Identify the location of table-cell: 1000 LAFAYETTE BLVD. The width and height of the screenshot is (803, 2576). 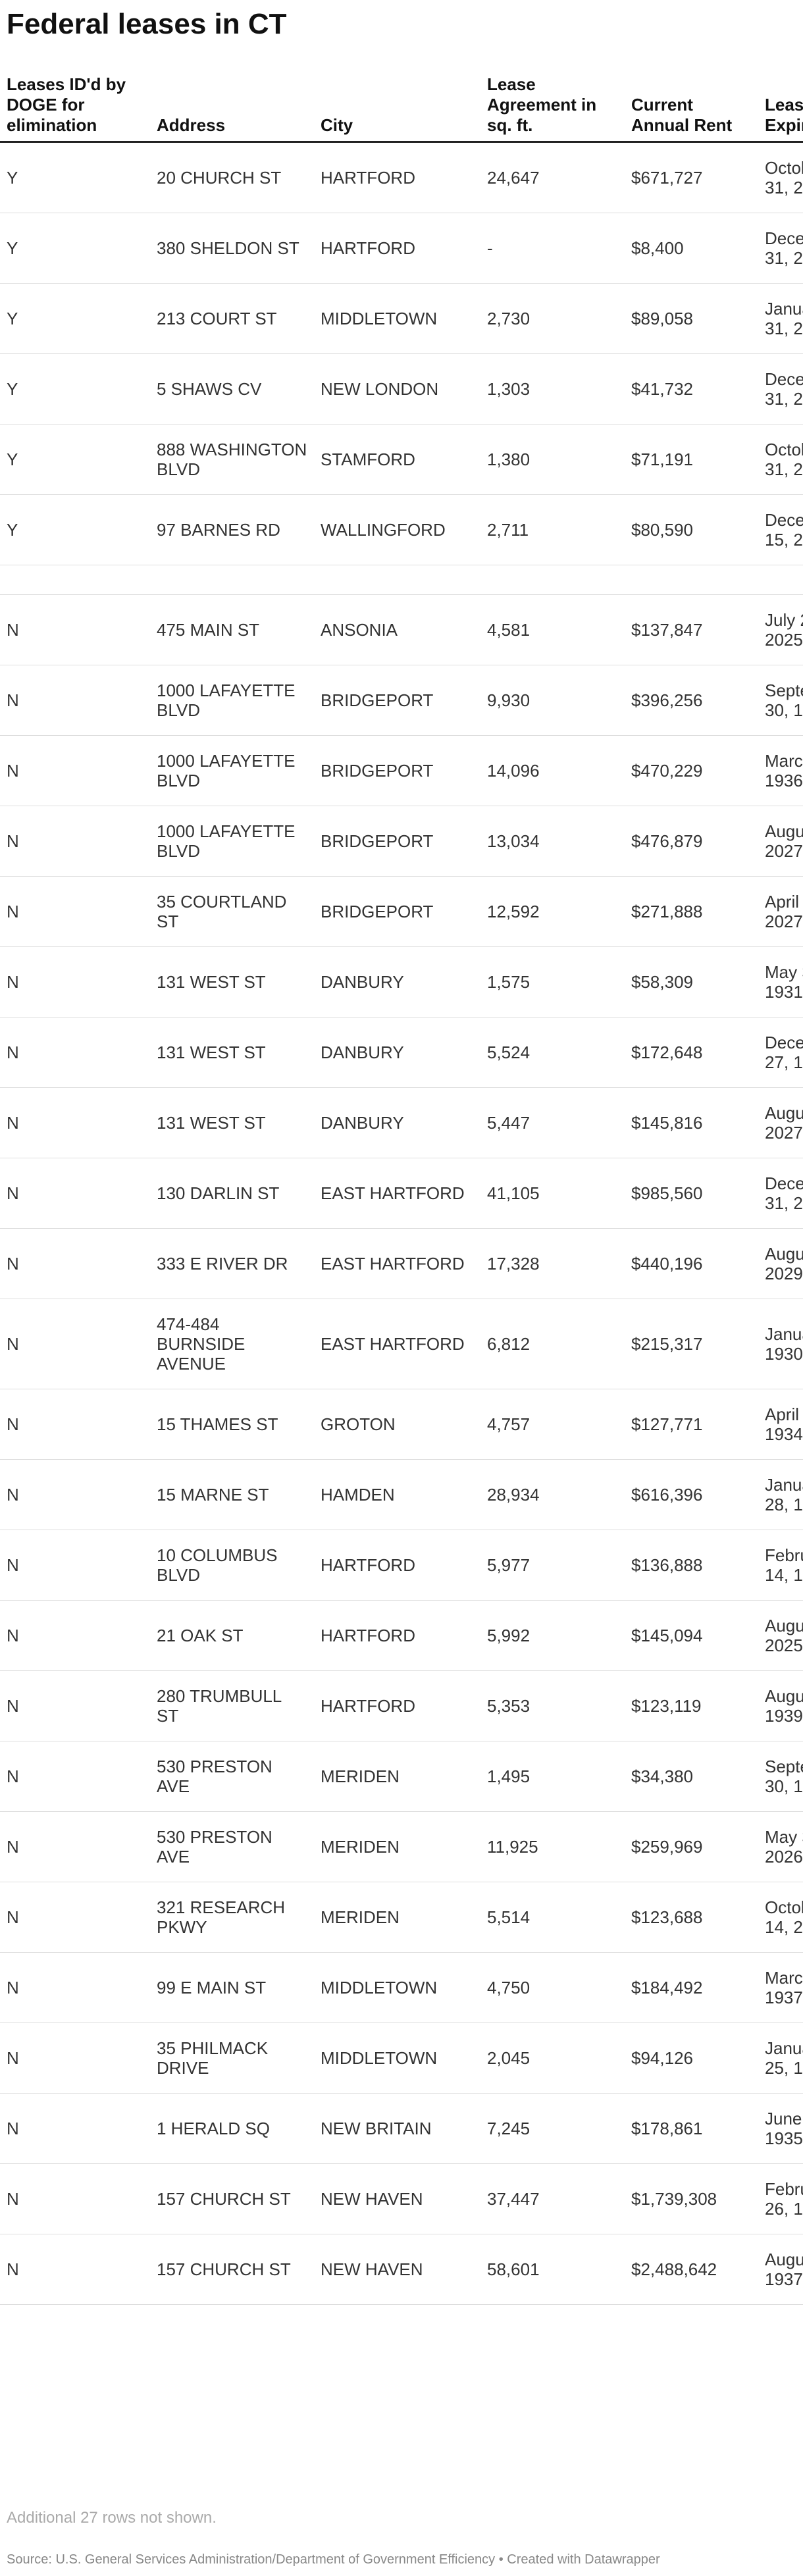
(232, 700).